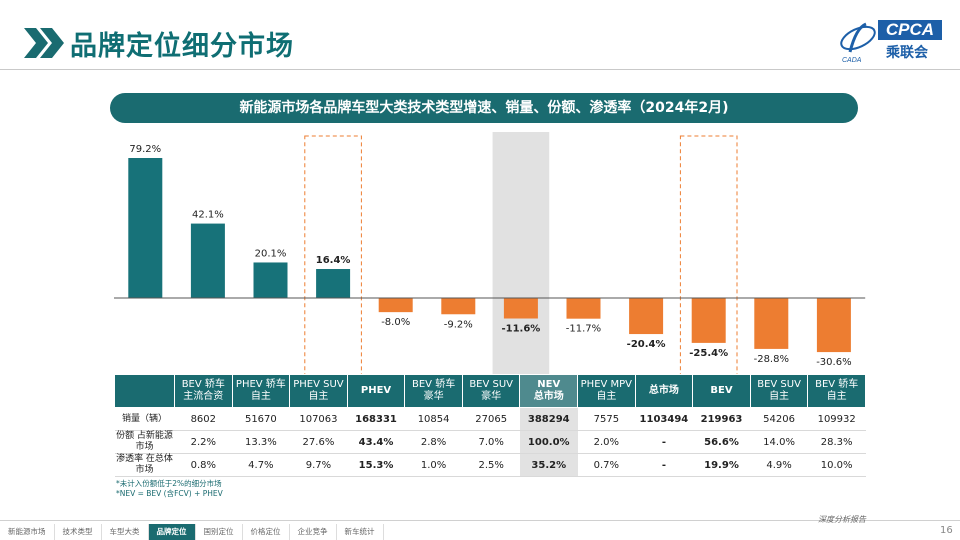 The height and width of the screenshot is (540, 960). What do you see at coordinates (583, 329) in the screenshot?
I see `data-label: -11.7%` at bounding box center [583, 329].